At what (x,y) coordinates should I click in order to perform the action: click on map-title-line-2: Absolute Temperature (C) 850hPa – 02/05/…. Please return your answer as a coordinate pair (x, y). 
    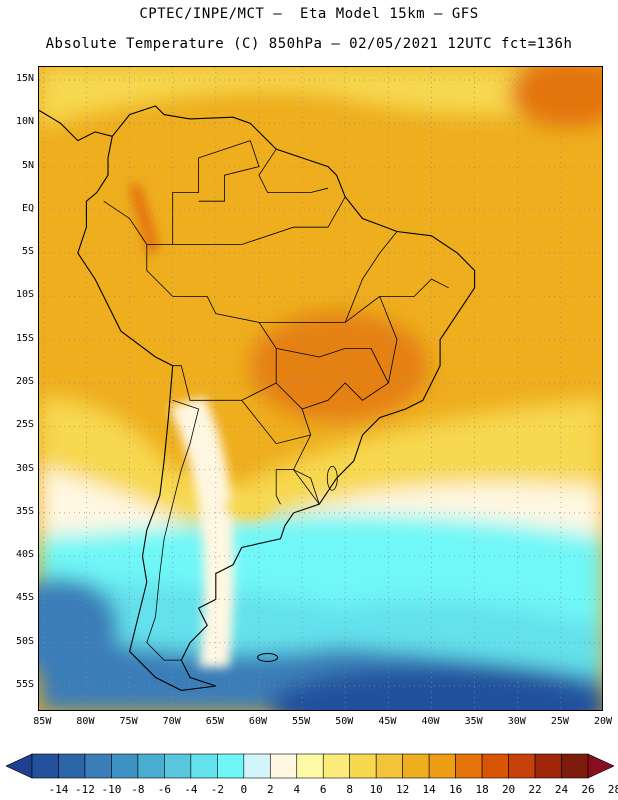
    Looking at the image, I should click on (309, 44).